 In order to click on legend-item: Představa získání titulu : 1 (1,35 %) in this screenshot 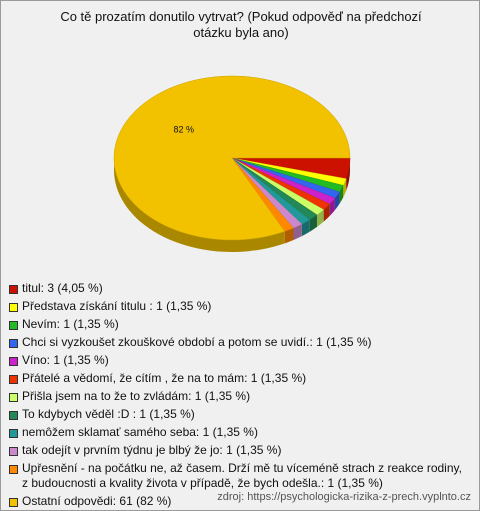, I will do `click(240, 306)`.